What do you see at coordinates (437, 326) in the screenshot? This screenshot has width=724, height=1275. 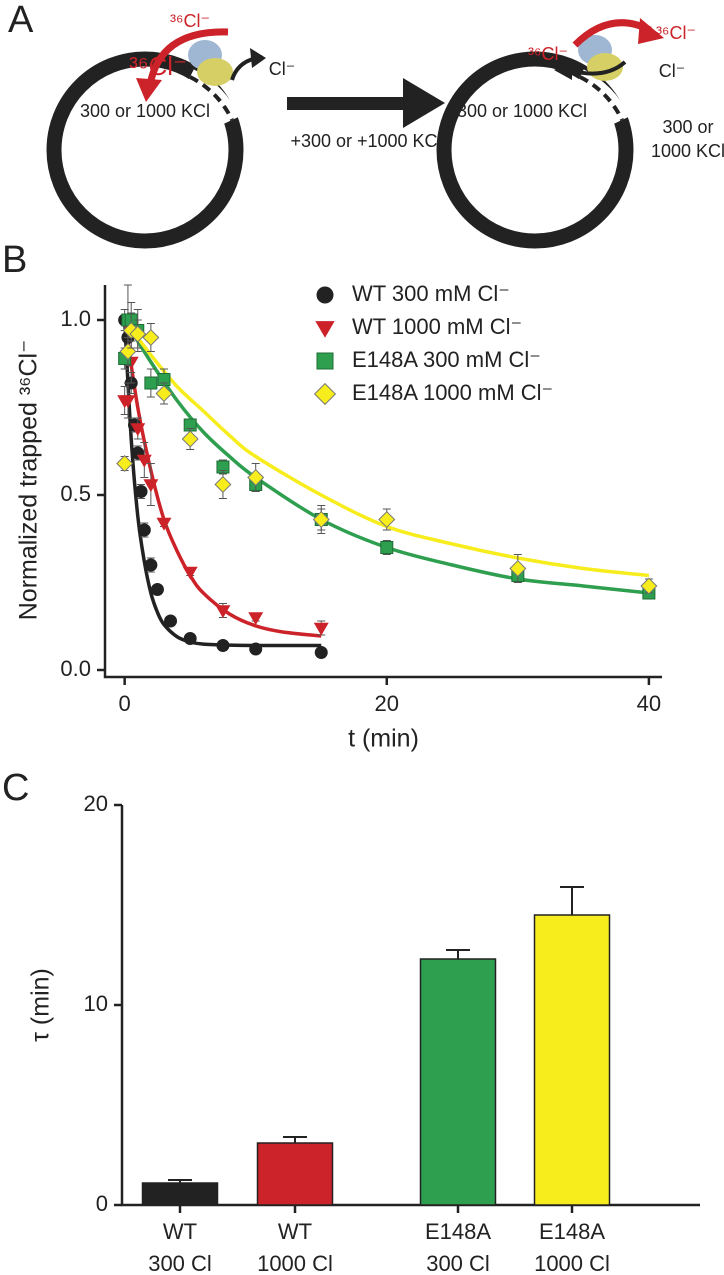 I see `legend-label: WT 1000 mM Cl⁻` at bounding box center [437, 326].